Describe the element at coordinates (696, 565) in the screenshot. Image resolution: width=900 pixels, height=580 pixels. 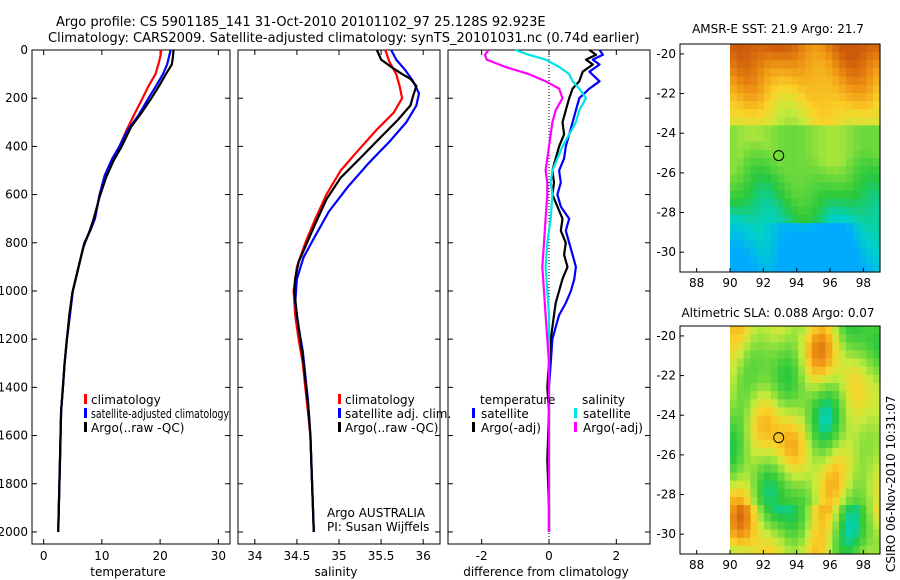
I see `map-x-tick-label: 88` at that location.